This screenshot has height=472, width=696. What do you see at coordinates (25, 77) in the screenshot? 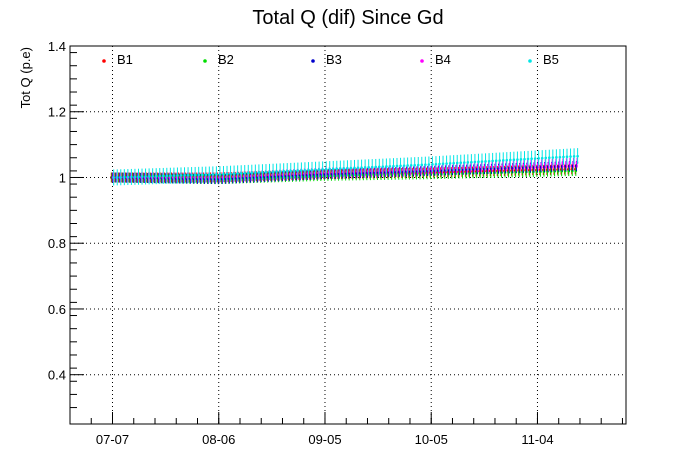
I see `y-axis-label: Tot Q (p.e)` at bounding box center [25, 77].